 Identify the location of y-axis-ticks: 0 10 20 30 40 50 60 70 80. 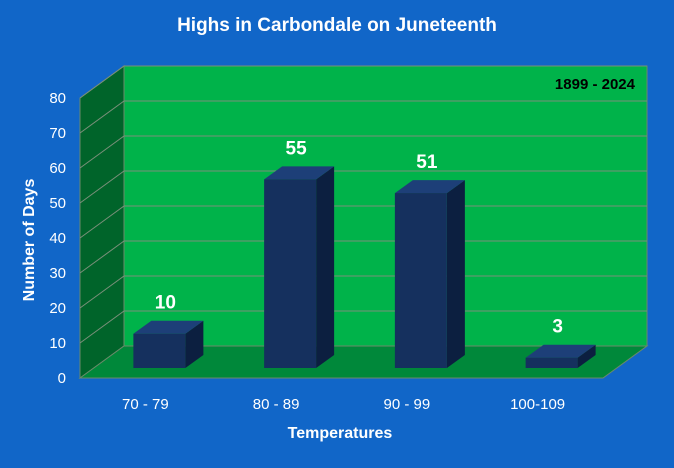
(57, 238).